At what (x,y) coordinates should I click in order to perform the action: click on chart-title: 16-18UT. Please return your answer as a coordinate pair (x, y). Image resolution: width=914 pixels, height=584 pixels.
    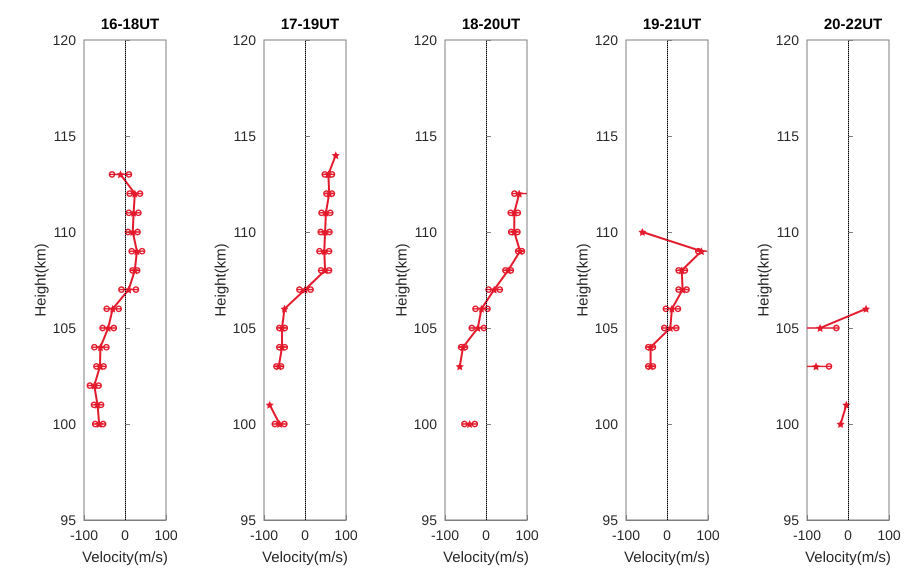
    Looking at the image, I should click on (130, 24).